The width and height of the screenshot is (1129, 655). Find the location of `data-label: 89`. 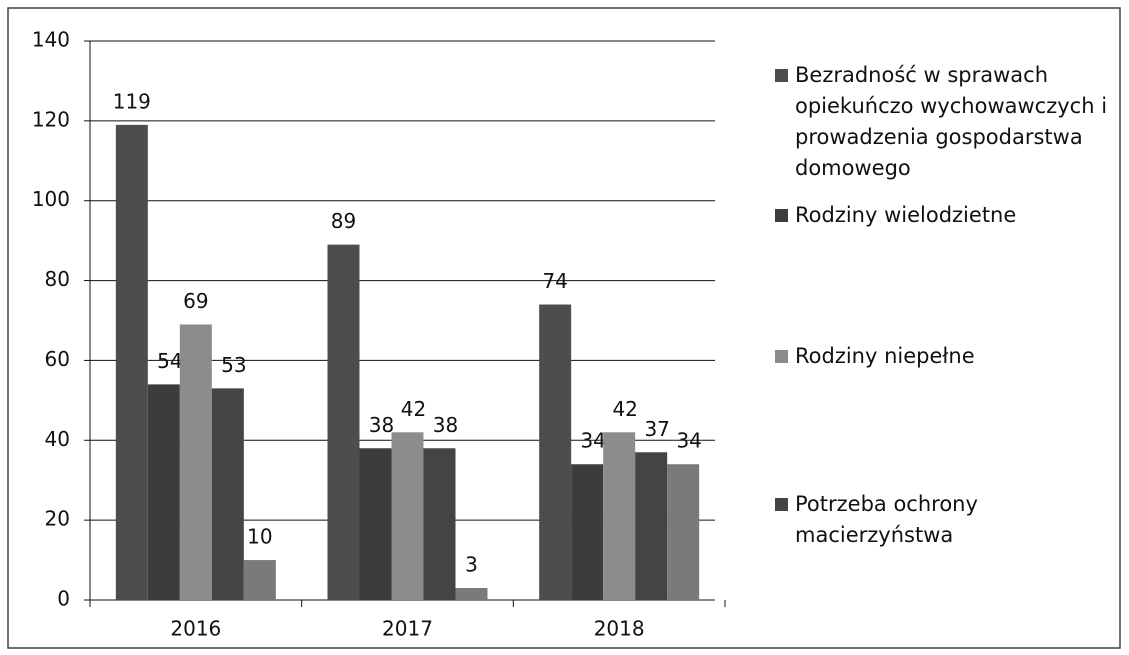

data-label: 89 is located at coordinates (343, 221).